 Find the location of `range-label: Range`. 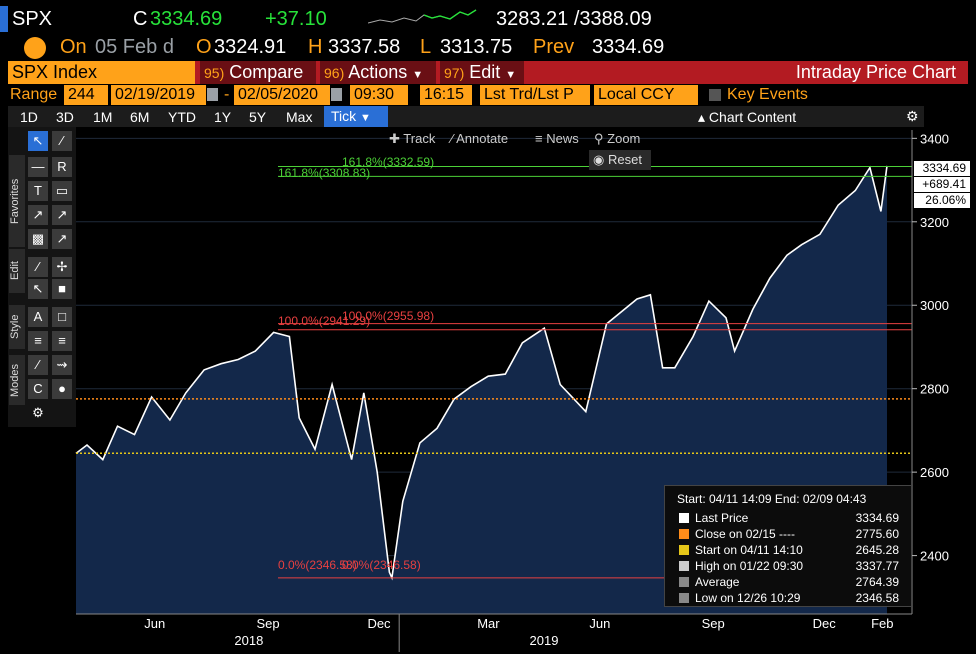

range-label: Range is located at coordinates (34, 94).